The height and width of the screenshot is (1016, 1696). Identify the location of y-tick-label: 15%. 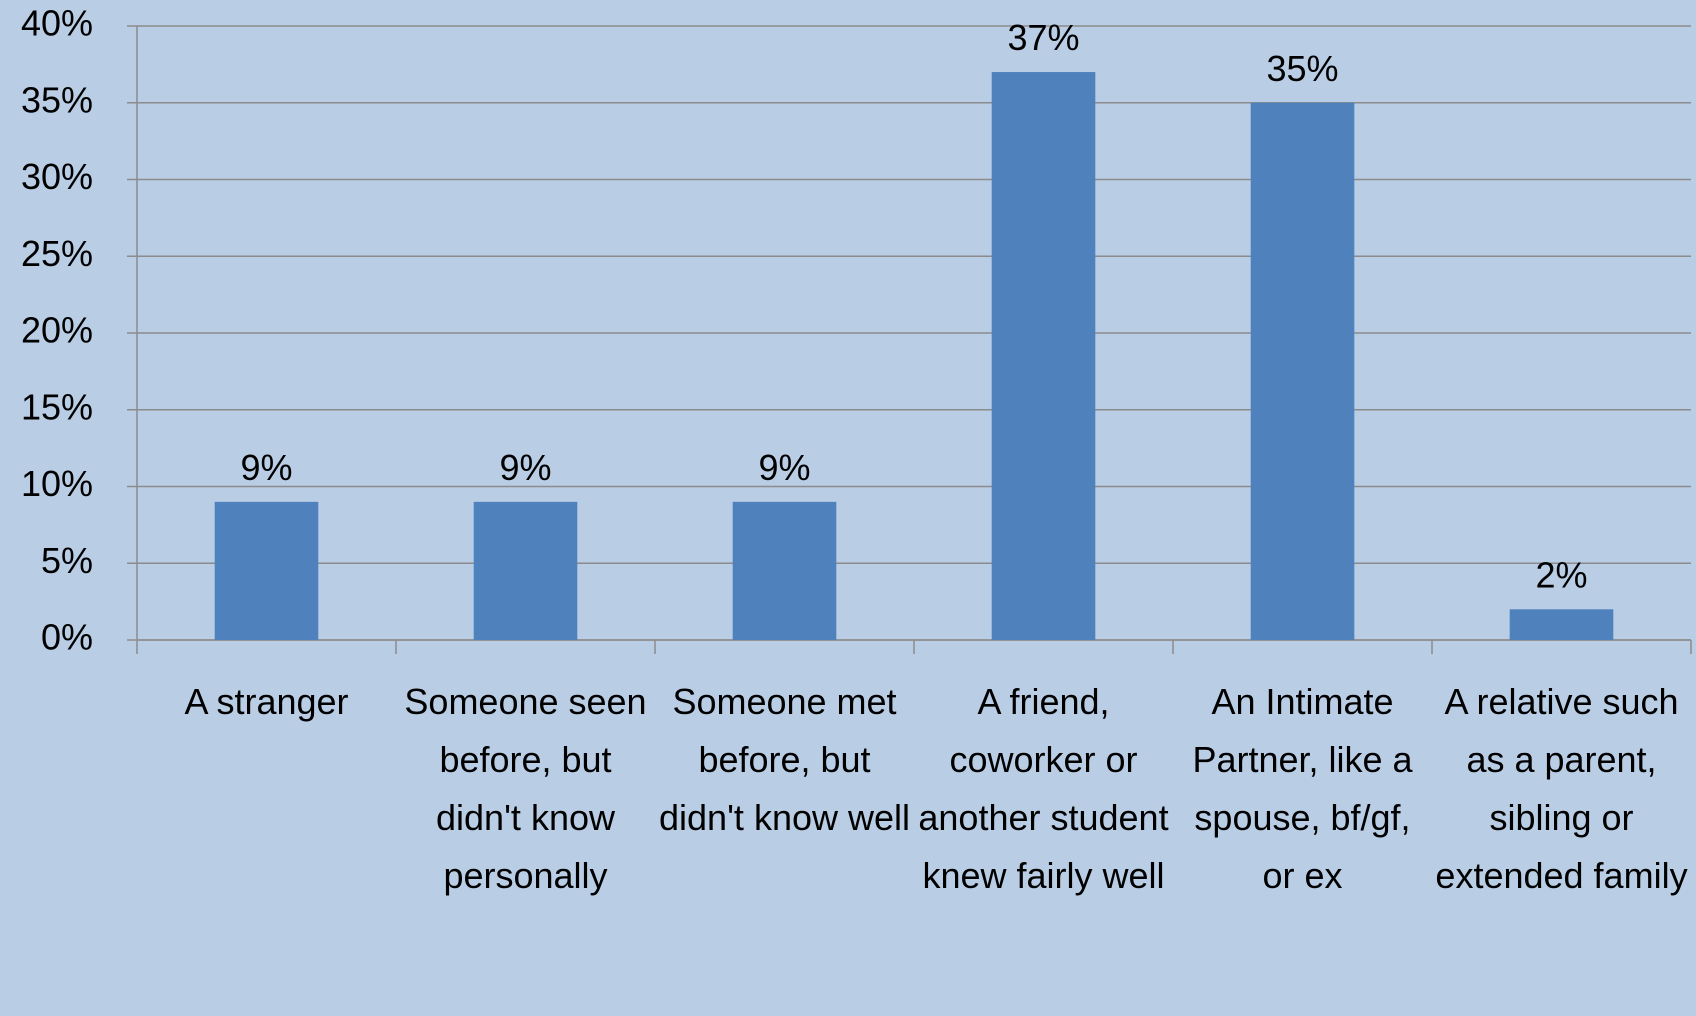
(57, 406).